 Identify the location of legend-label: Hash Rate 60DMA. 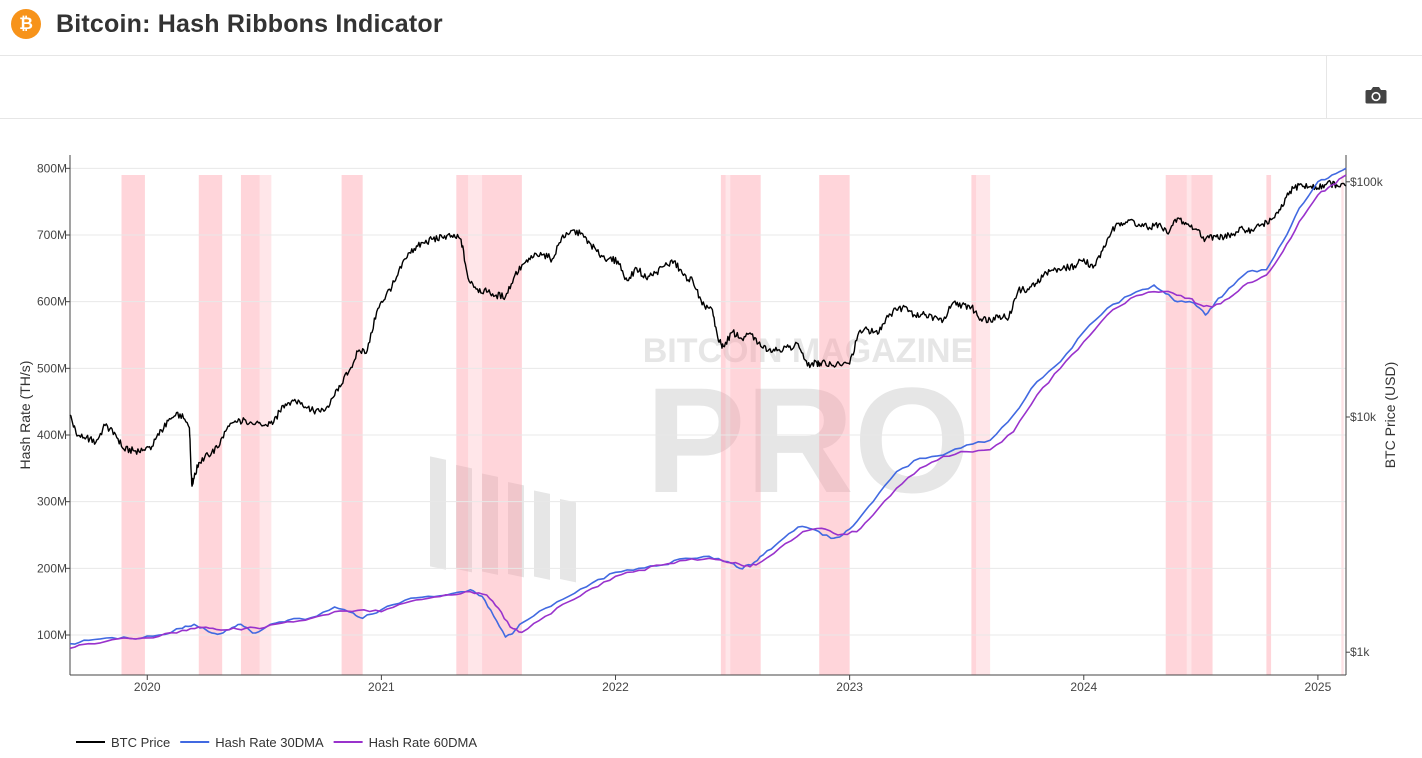
(423, 742).